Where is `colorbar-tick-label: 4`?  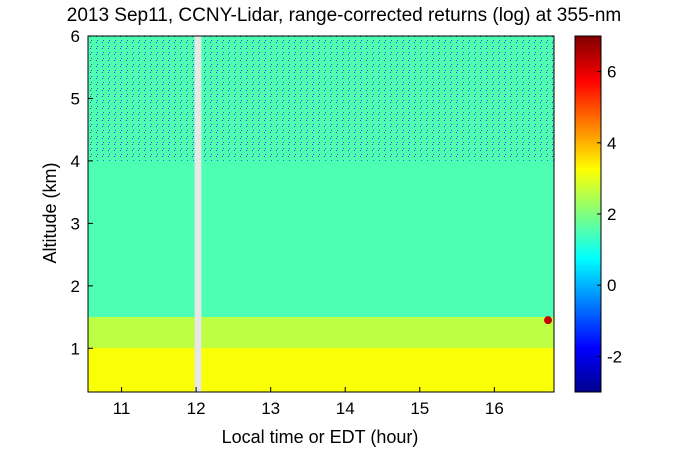
colorbar-tick-label: 4 is located at coordinates (611, 143).